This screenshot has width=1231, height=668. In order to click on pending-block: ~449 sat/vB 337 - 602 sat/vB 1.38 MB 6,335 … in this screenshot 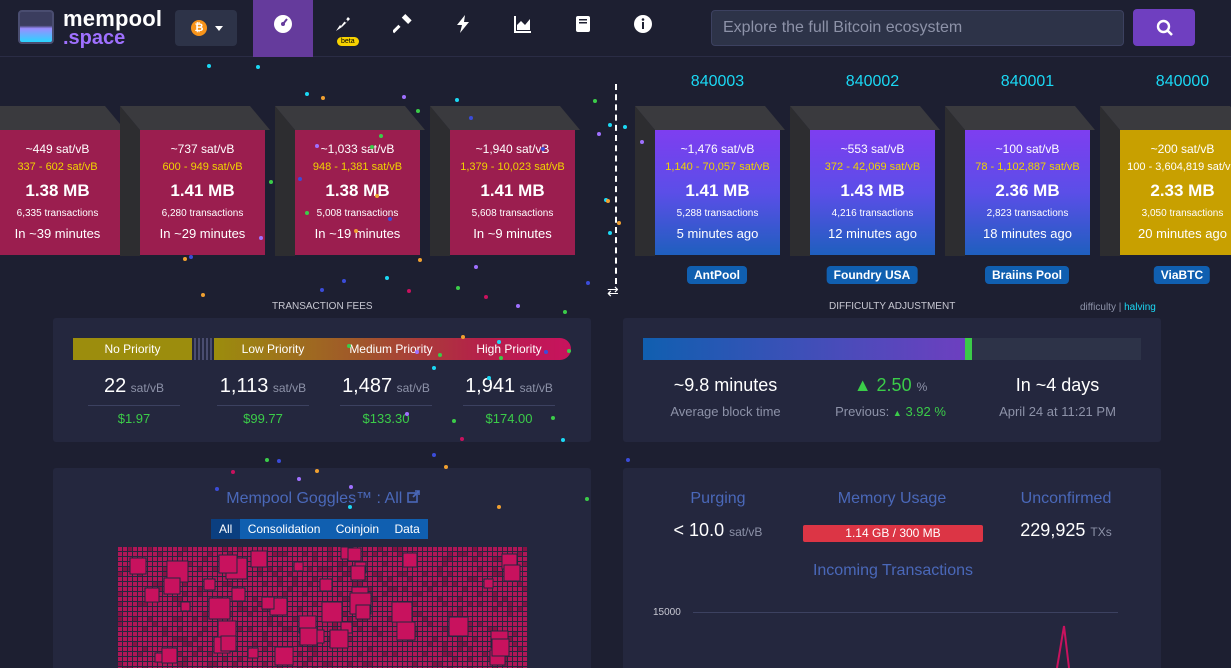, I will do `click(62, 181)`.